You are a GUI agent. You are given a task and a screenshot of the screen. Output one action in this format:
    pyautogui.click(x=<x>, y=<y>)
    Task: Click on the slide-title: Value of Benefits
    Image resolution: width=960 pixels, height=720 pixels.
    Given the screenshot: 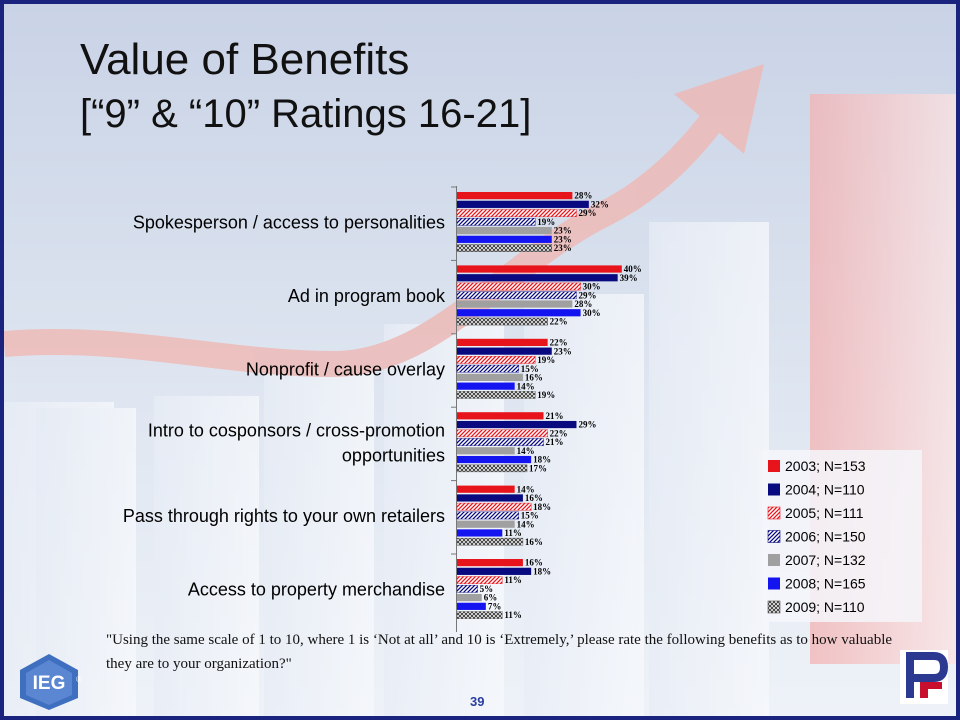 What is the action you would take?
    pyautogui.click(x=245, y=59)
    